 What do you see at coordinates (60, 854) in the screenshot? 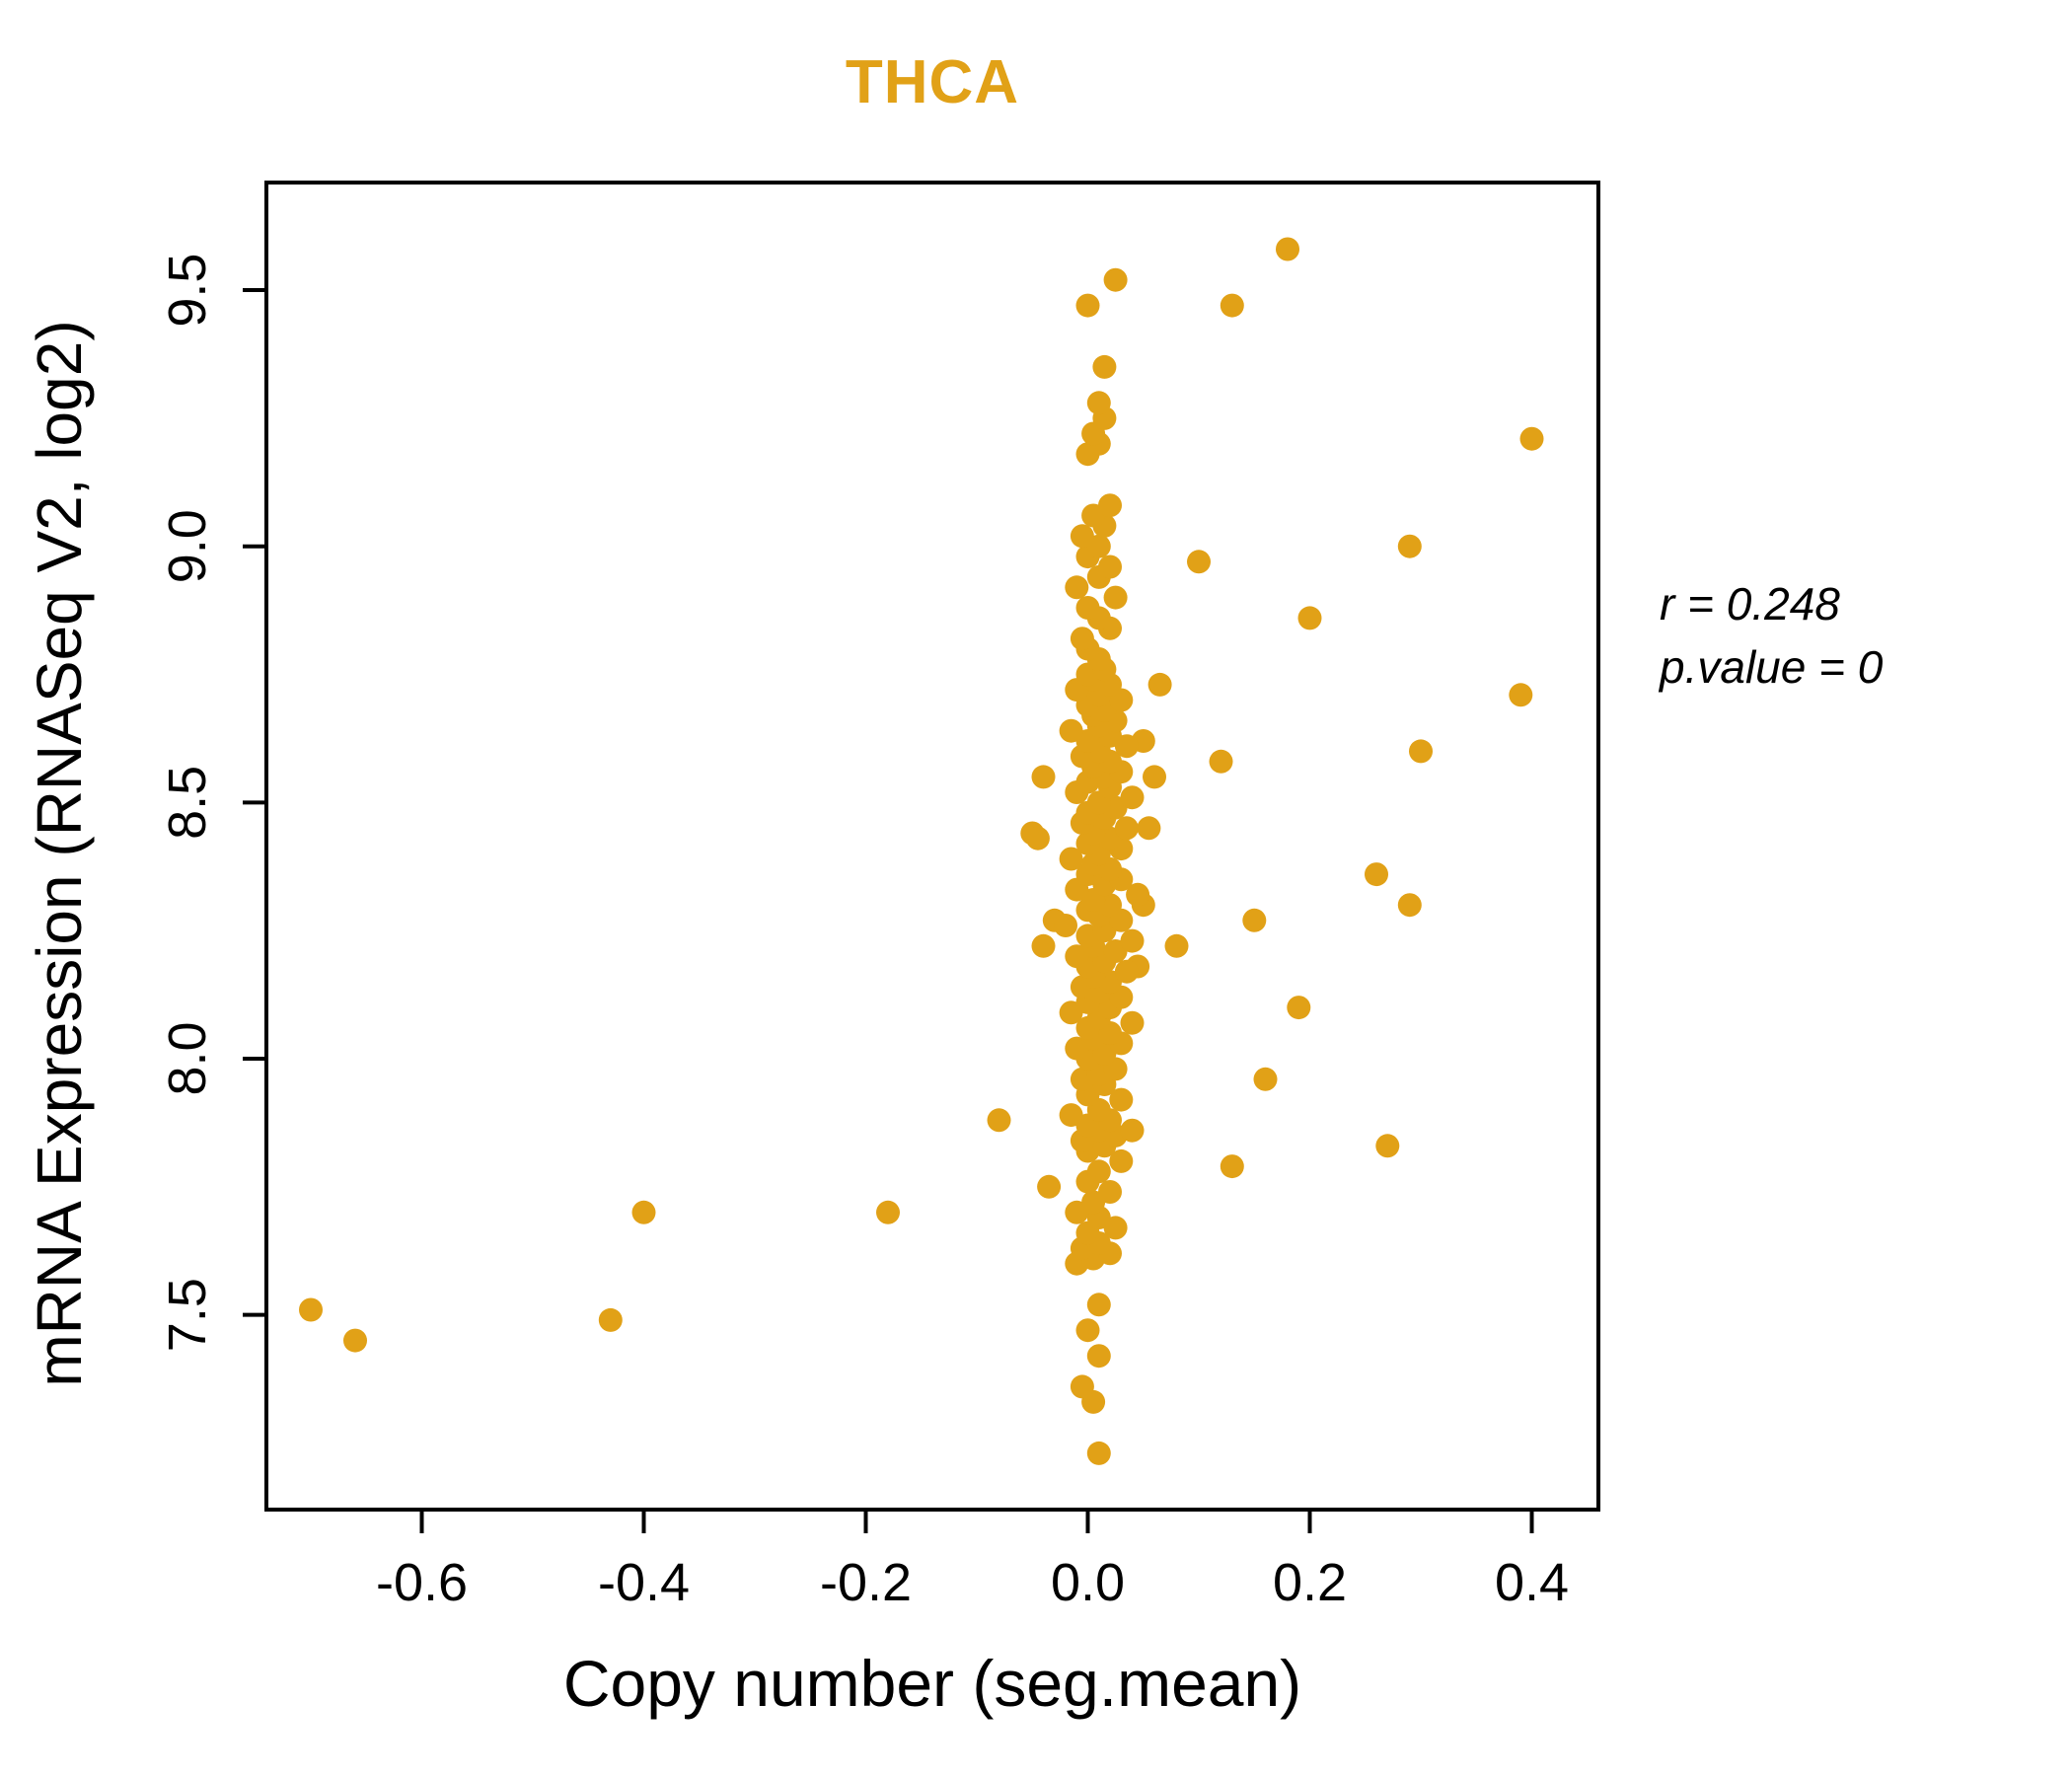
I see `y-axis-label: mRNA Expression (RNASeq V2, log2)` at bounding box center [60, 854].